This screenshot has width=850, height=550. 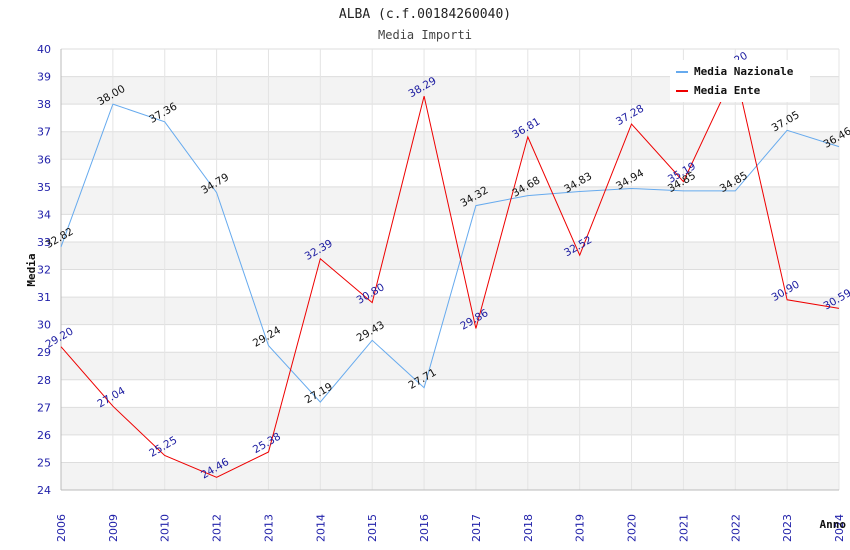 What do you see at coordinates (683, 528) in the screenshot?
I see `x-tick-label: 2021` at bounding box center [683, 528].